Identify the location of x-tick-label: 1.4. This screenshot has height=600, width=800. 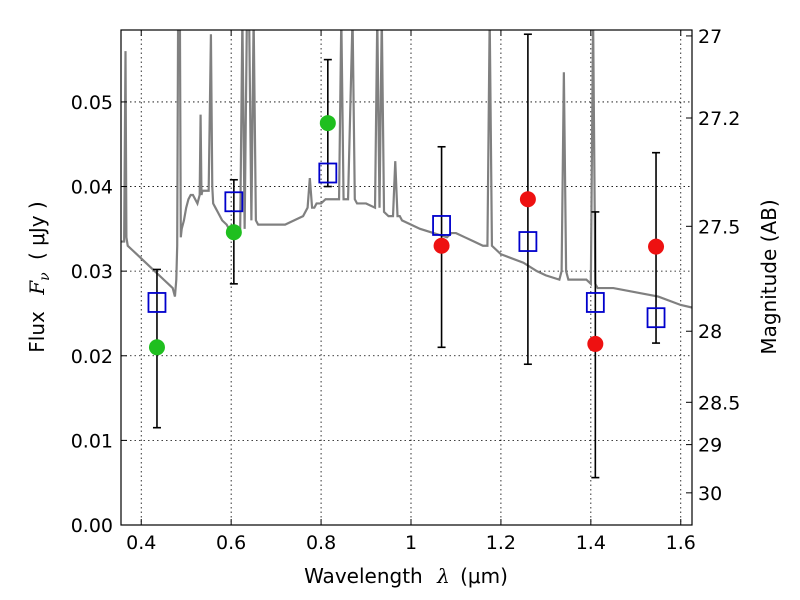
(591, 543).